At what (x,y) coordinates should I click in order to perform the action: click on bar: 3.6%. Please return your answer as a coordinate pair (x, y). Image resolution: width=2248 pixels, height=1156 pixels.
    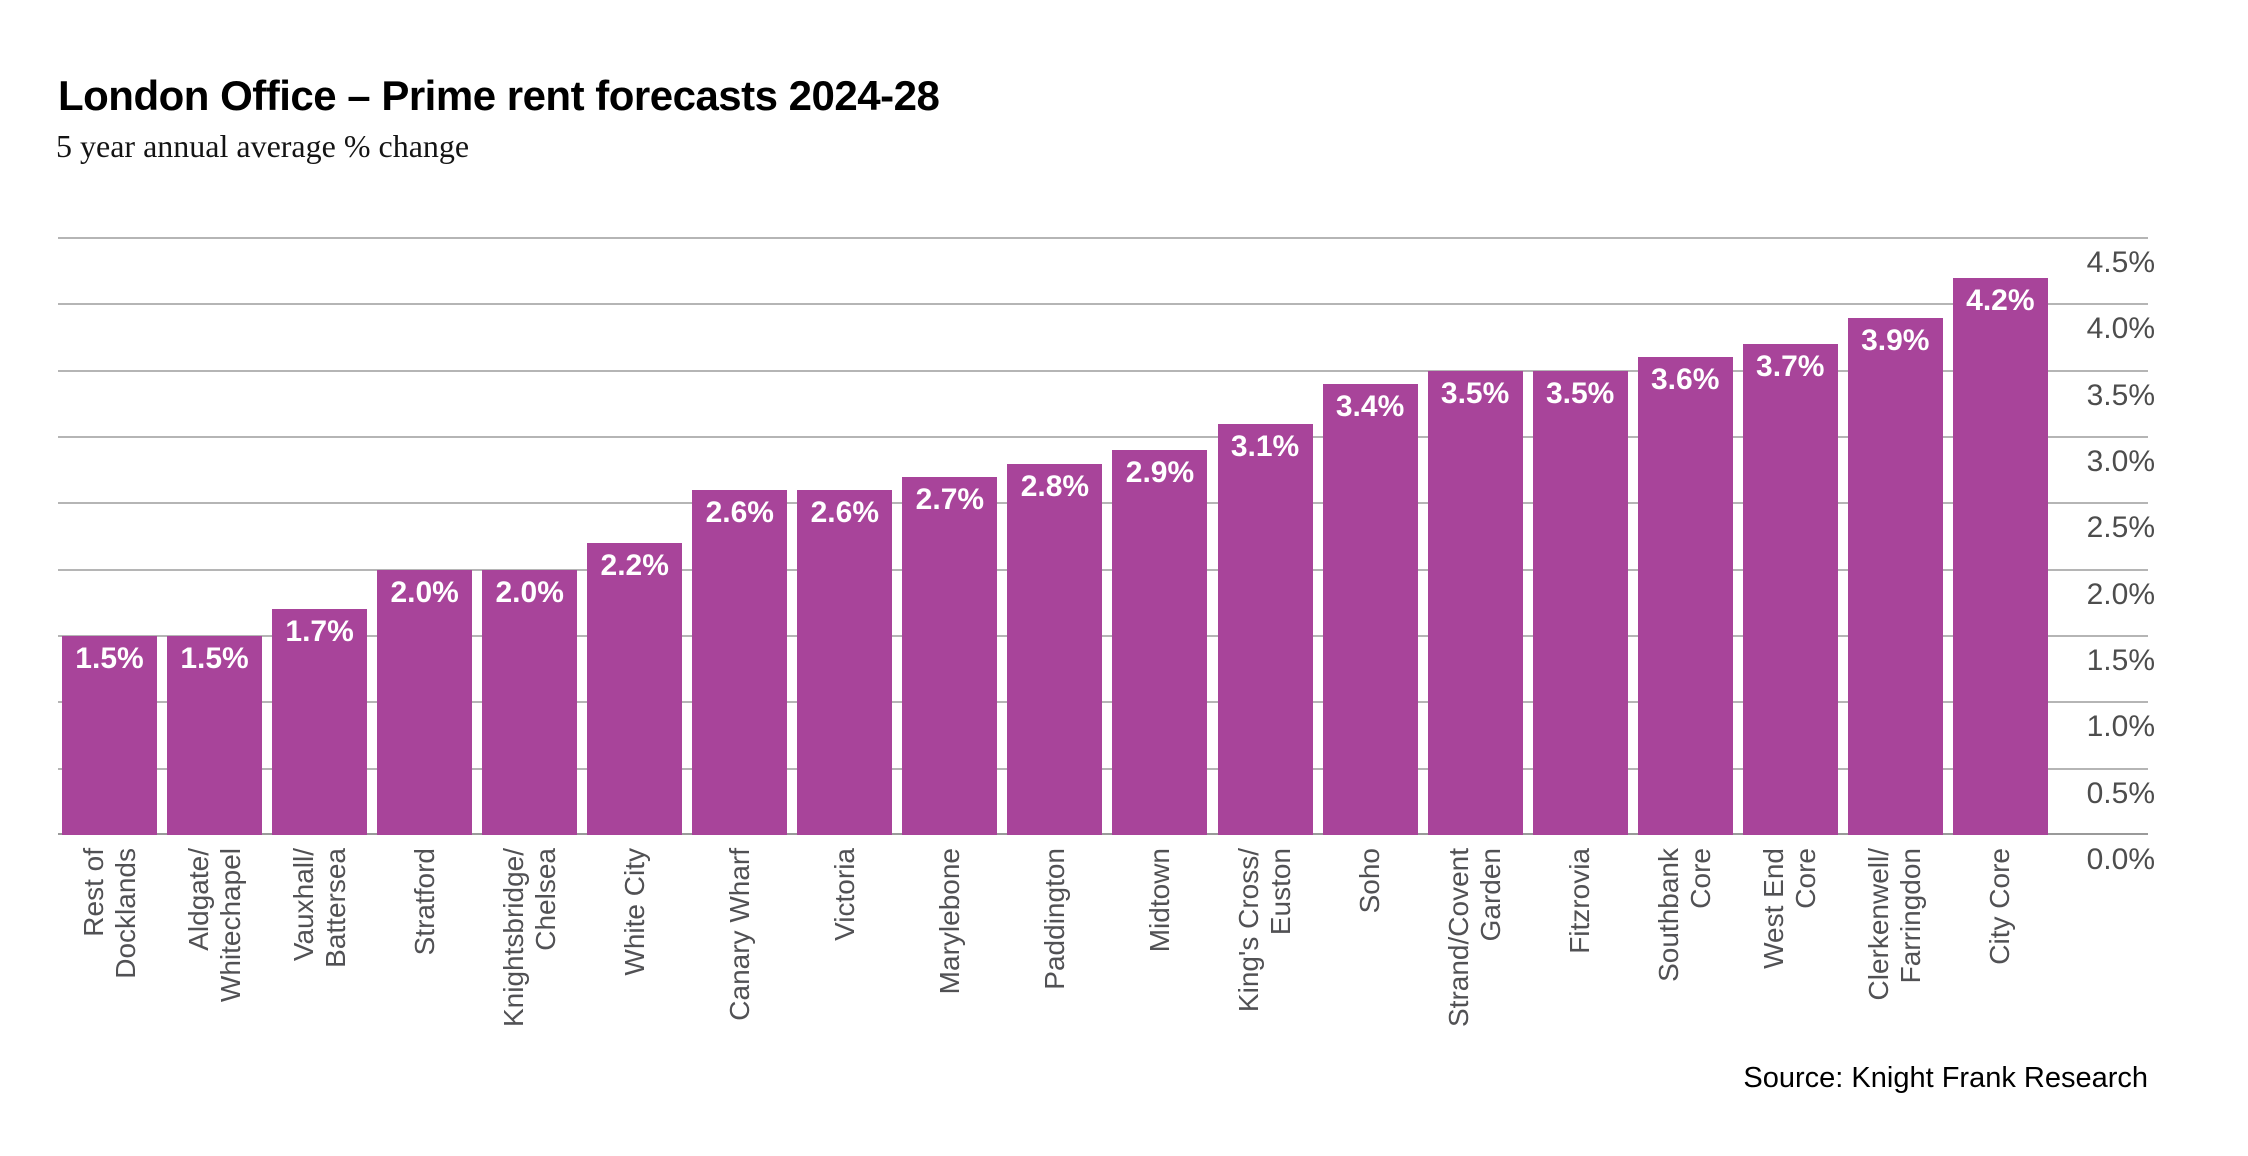
    Looking at the image, I should click on (1685, 596).